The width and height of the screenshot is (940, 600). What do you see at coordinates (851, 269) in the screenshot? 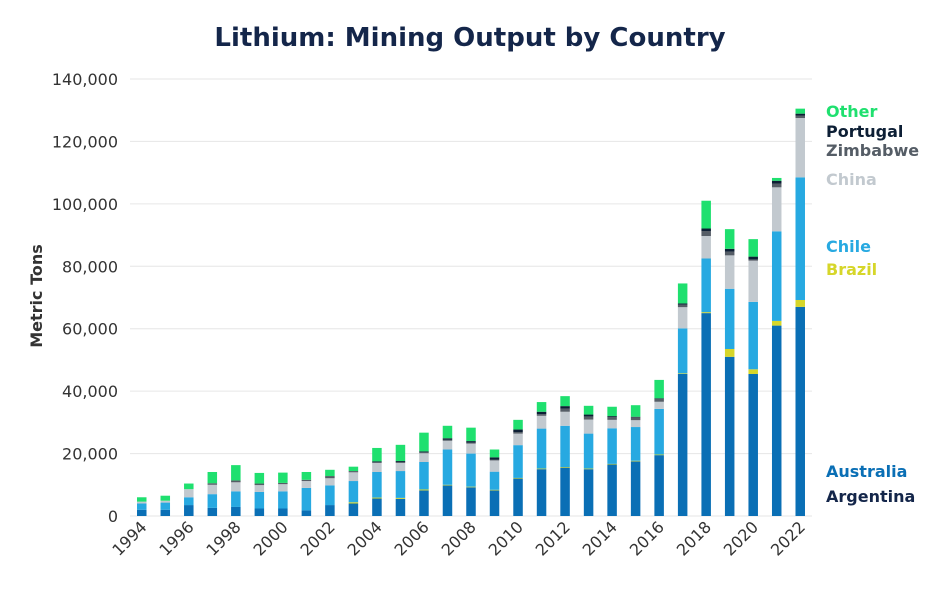
I see `legend-label-brazil: Brazil` at bounding box center [851, 269].